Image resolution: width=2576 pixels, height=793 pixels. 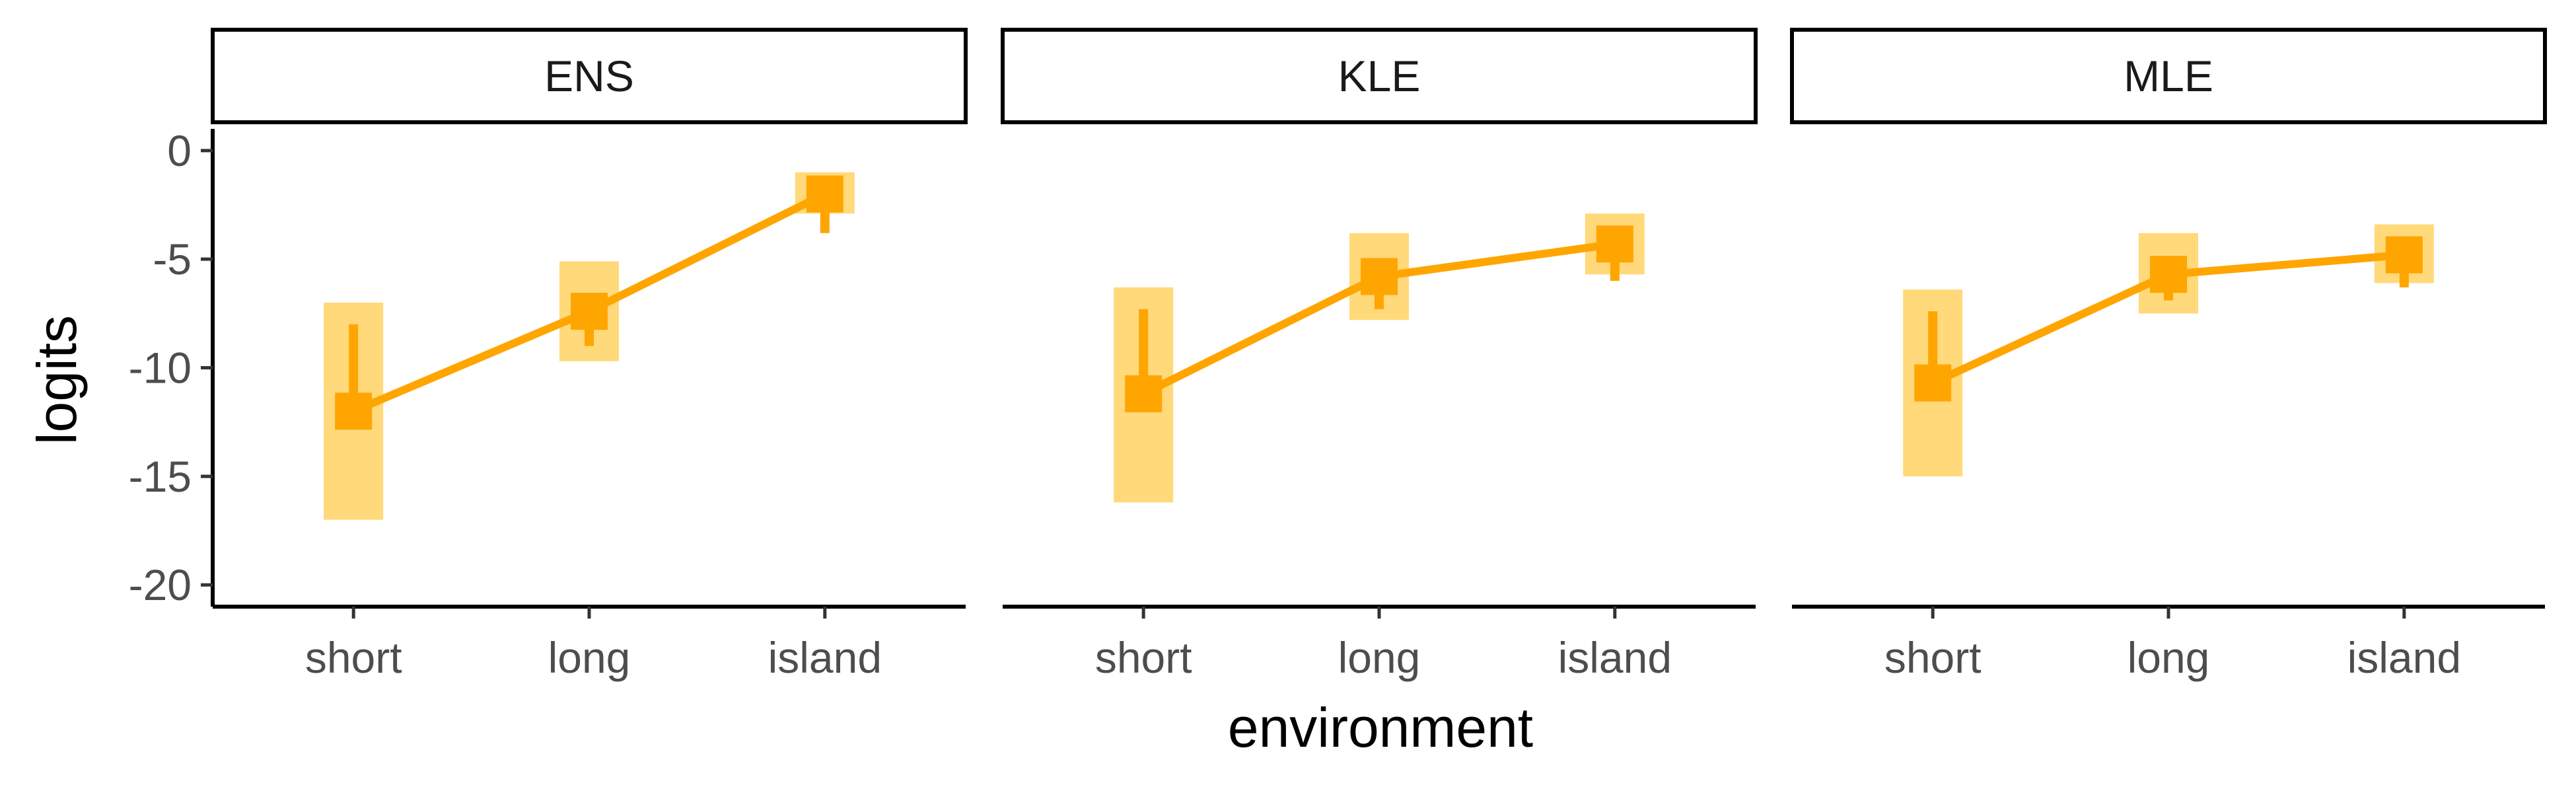 I want to click on y-axis: 0 -5 -10 -15 -20, so click(x=172, y=368).